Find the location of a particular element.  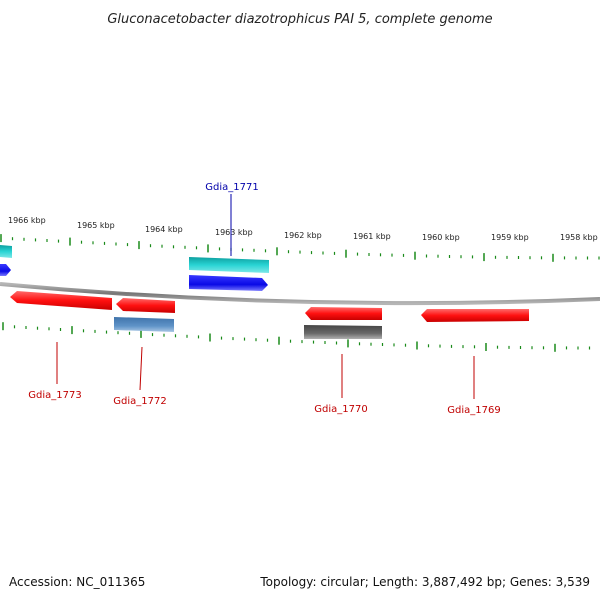

feature-cyan-left is located at coordinates (6, 251).